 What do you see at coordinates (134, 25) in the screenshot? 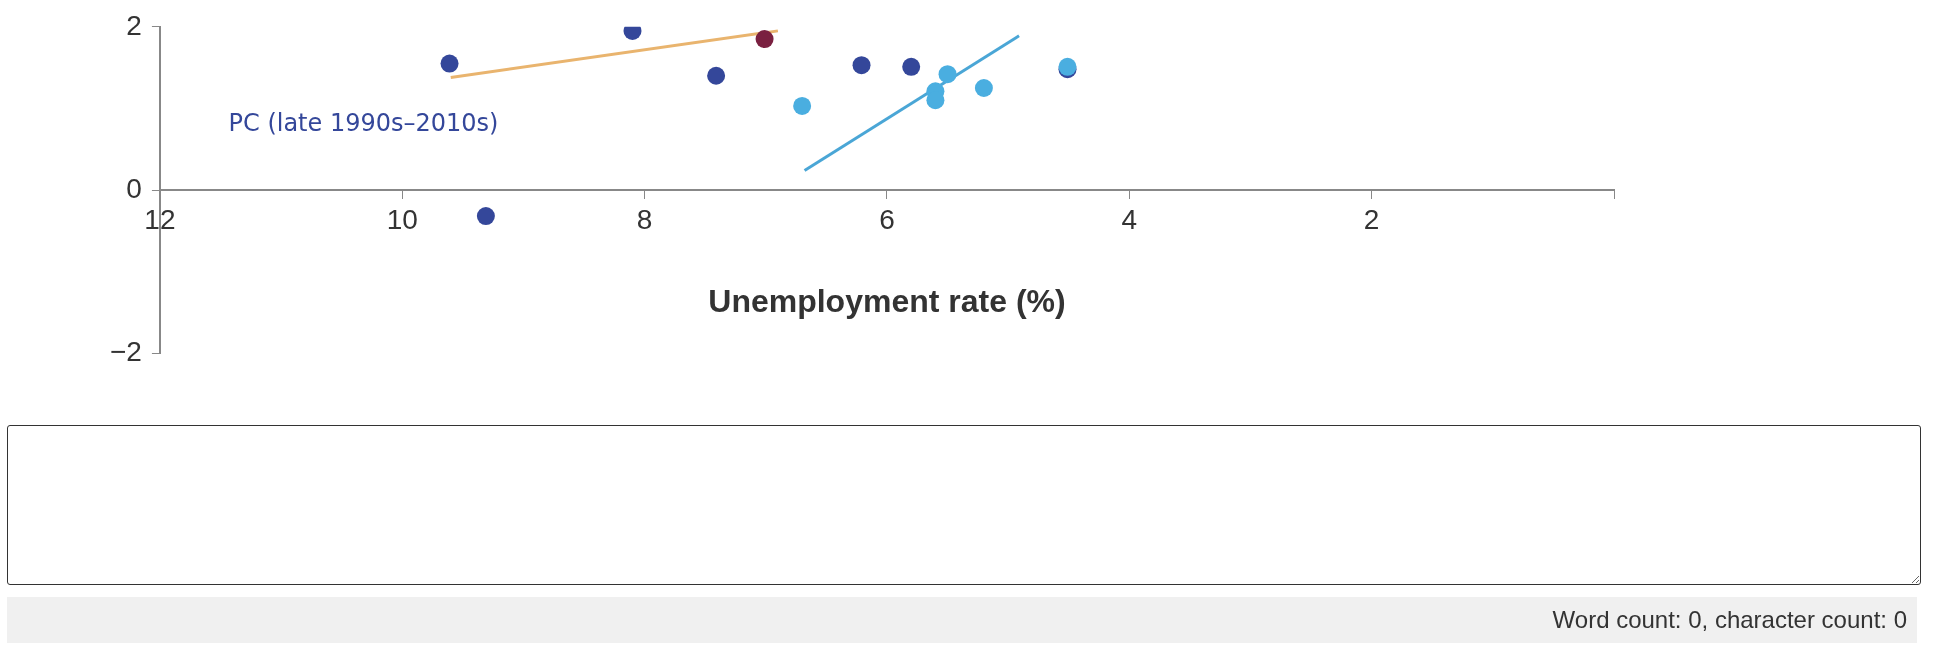
I see `y-tick-label: 2` at bounding box center [134, 25].